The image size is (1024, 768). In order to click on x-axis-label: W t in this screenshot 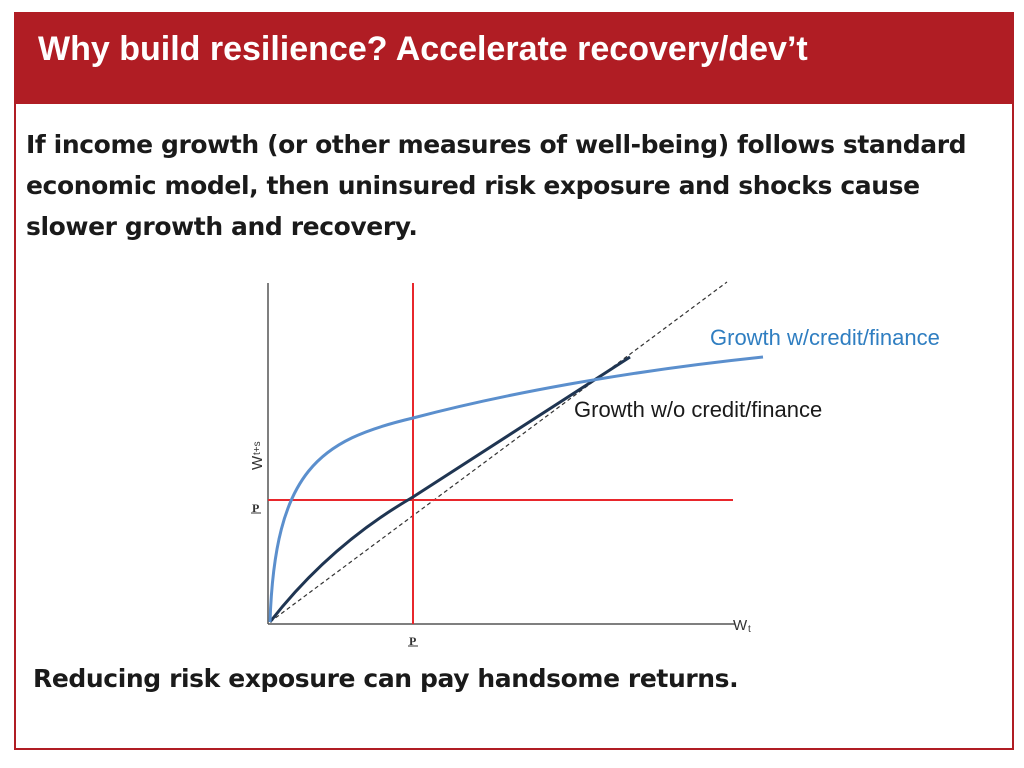, I will do `click(742, 626)`.